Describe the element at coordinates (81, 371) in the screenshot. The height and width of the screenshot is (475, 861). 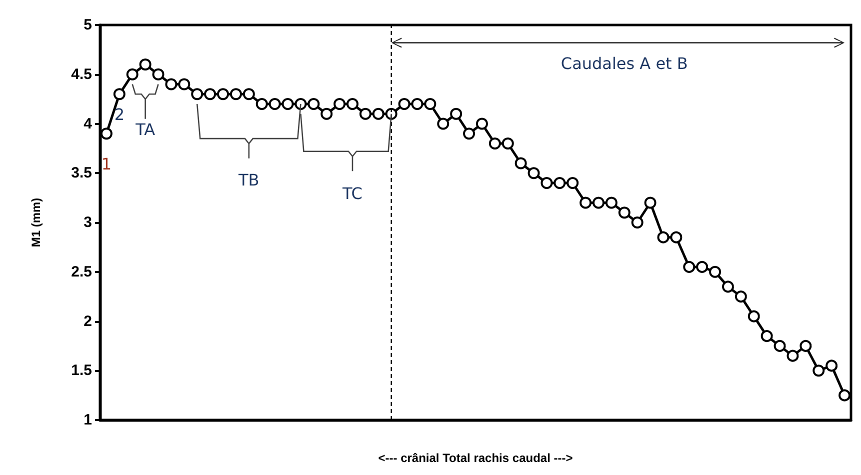
I see `y-tick-label: 1.5` at that location.